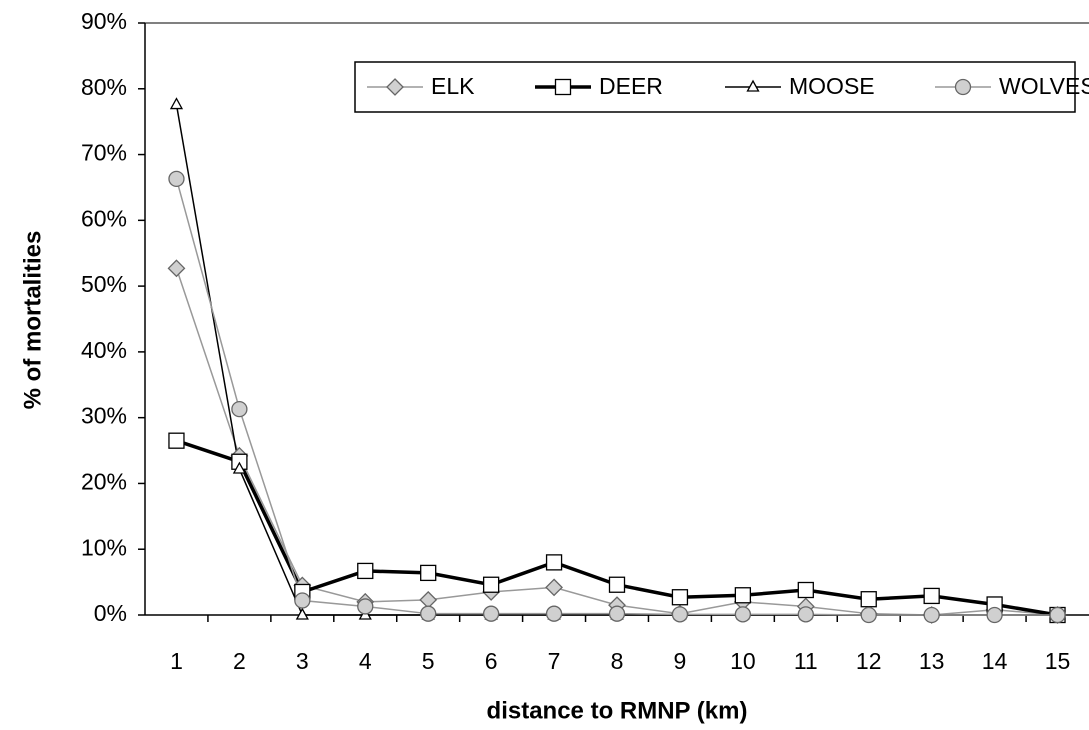 The width and height of the screenshot is (1089, 730). I want to click on x-tick-label: 5, so click(428, 661).